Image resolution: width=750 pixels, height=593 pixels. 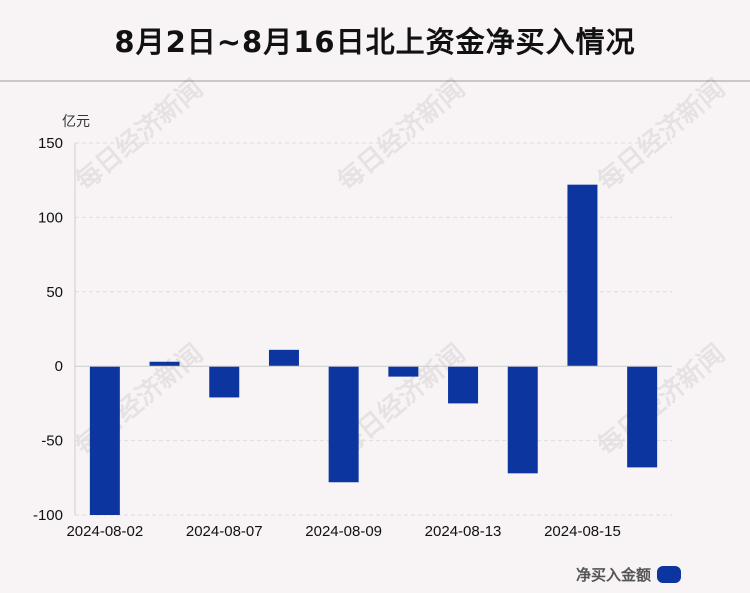 I want to click on x-tick-label: 2024-08-09, so click(x=343, y=531).